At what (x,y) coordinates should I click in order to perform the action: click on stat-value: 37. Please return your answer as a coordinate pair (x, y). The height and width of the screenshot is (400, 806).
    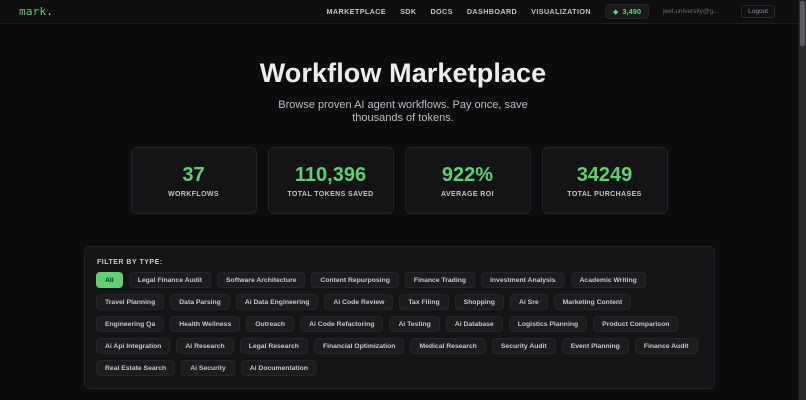
    Looking at the image, I should click on (193, 174).